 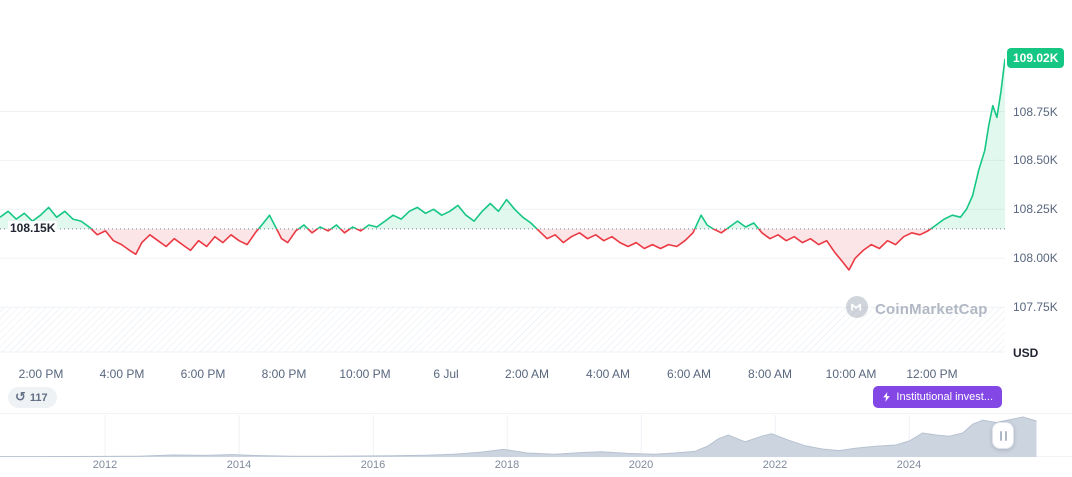 I want to click on year-tick-label: 2024, so click(x=909, y=465).